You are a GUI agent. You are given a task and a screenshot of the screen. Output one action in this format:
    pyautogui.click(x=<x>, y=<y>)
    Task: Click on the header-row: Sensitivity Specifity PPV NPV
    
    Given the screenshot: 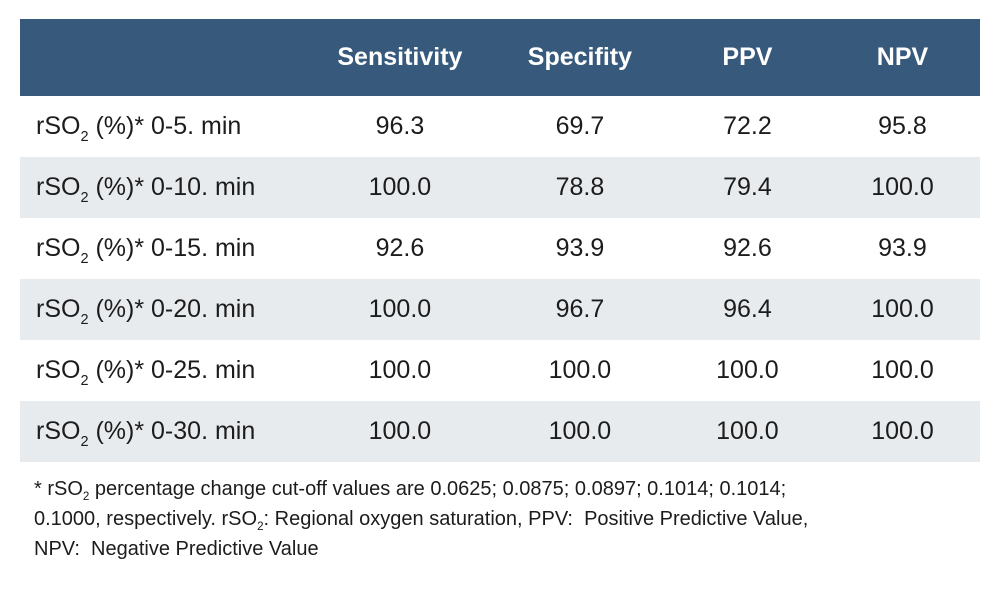 What is the action you would take?
    pyautogui.click(x=500, y=57)
    